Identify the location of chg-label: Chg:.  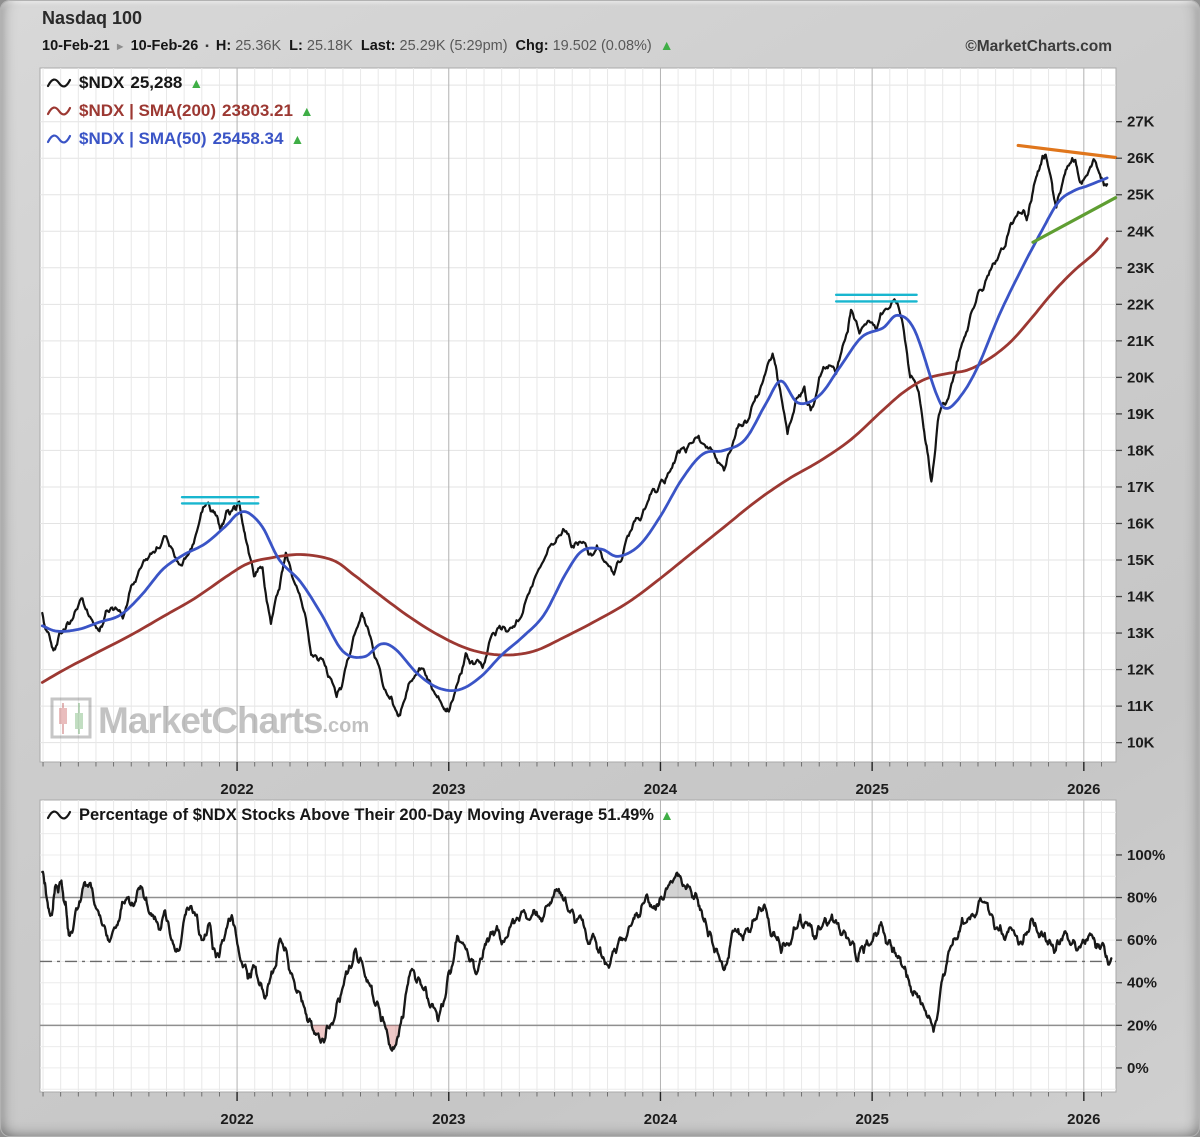
(532, 46).